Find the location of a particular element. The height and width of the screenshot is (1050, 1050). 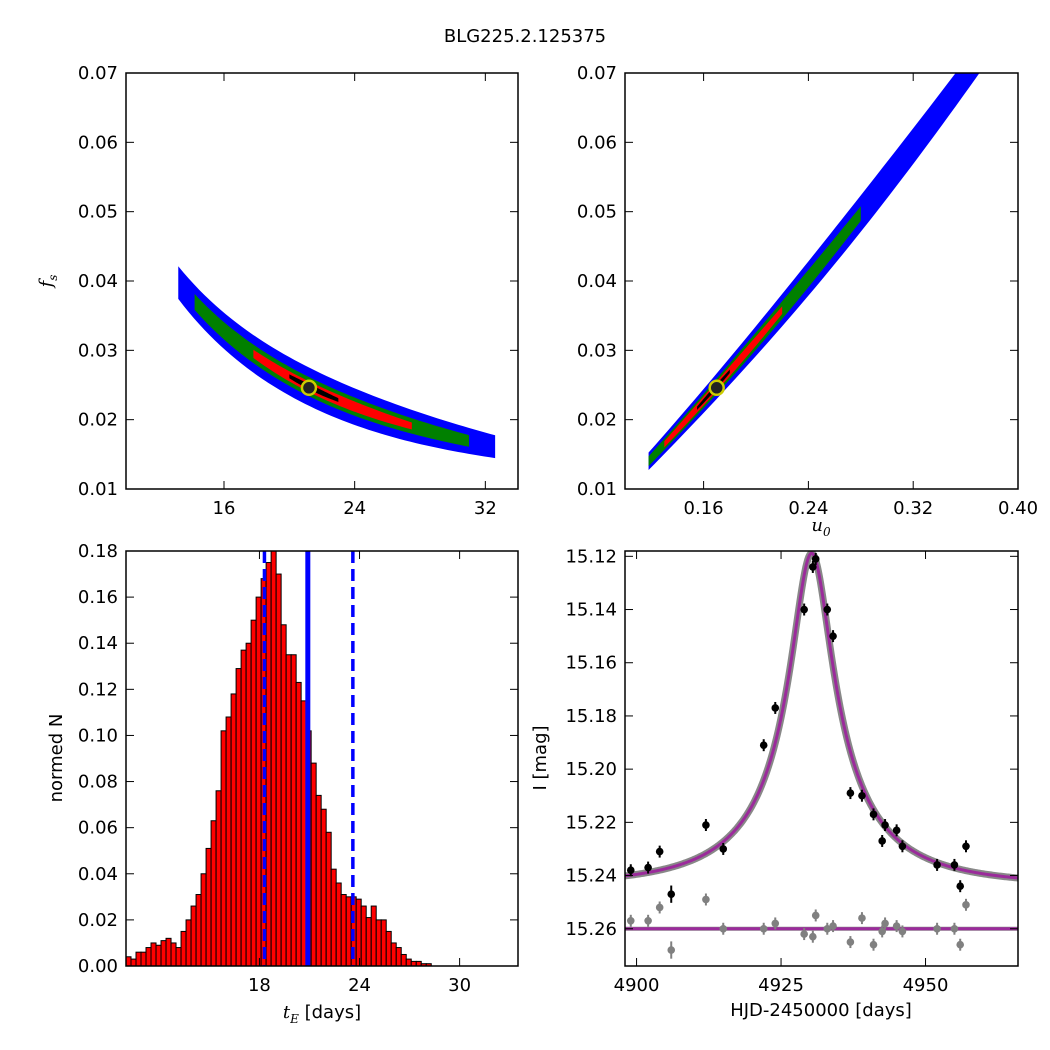

p1-xtick-label: 0.32 is located at coordinates (913, 508).